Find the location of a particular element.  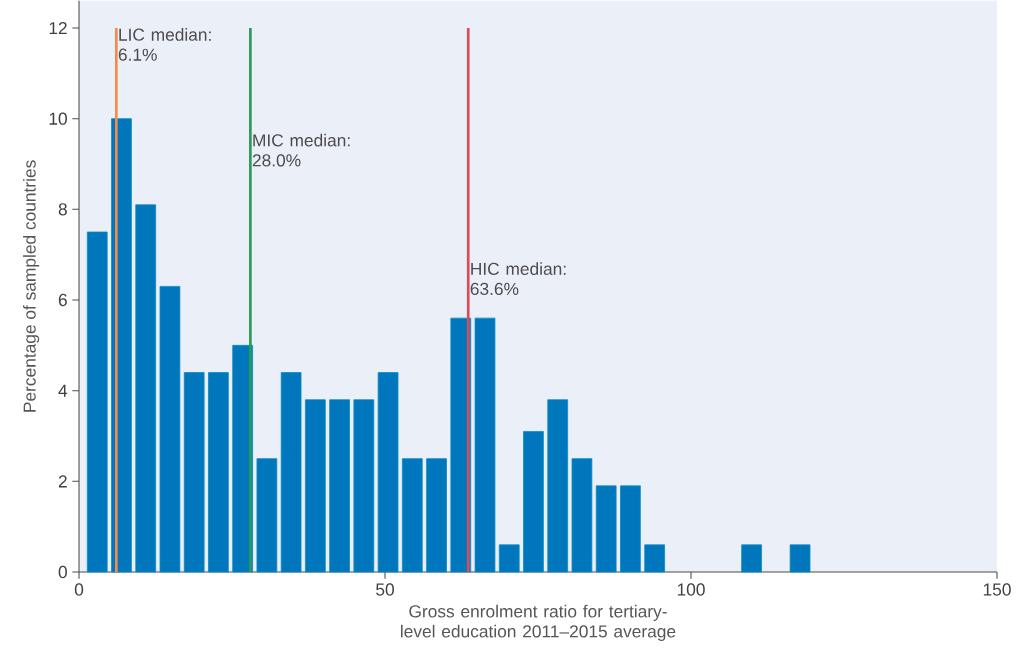

x-axis-title: Gross enrolment ratio for tertiary-level education 2011–2015 average is located at coordinates (538, 622).